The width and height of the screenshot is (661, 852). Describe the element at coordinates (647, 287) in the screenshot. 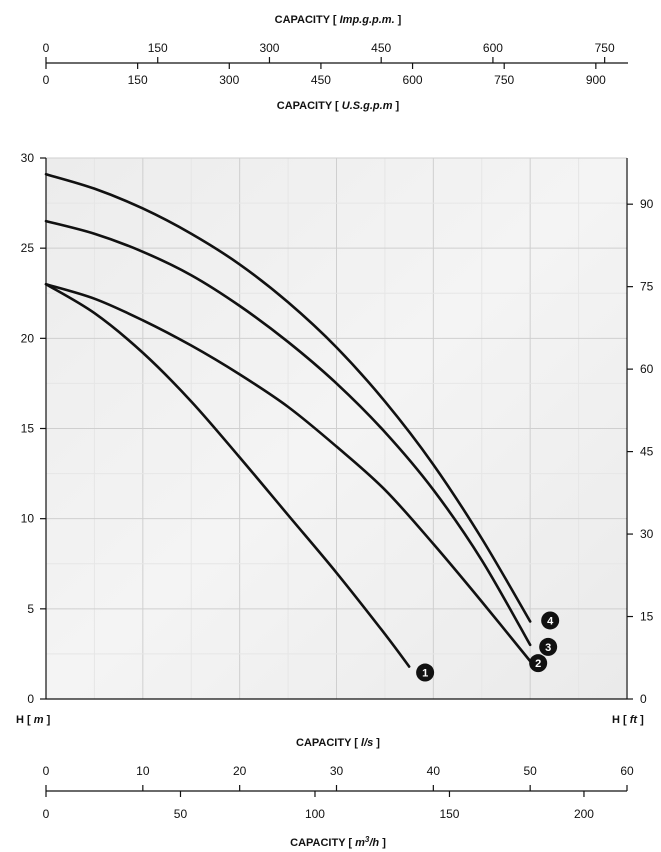

I see `tick-label: 75` at that location.